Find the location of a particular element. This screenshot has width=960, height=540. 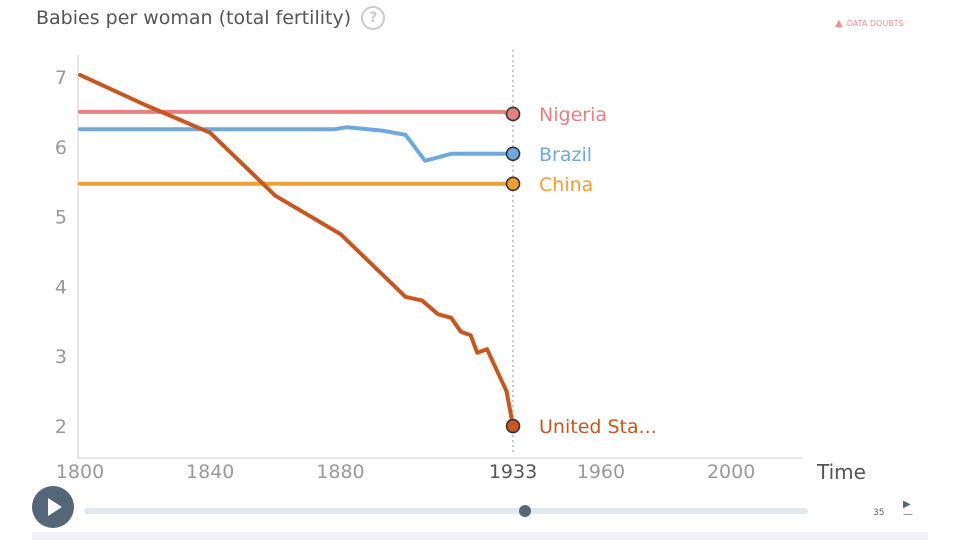

x-tick-label-1880: 1880 is located at coordinates (340, 472).